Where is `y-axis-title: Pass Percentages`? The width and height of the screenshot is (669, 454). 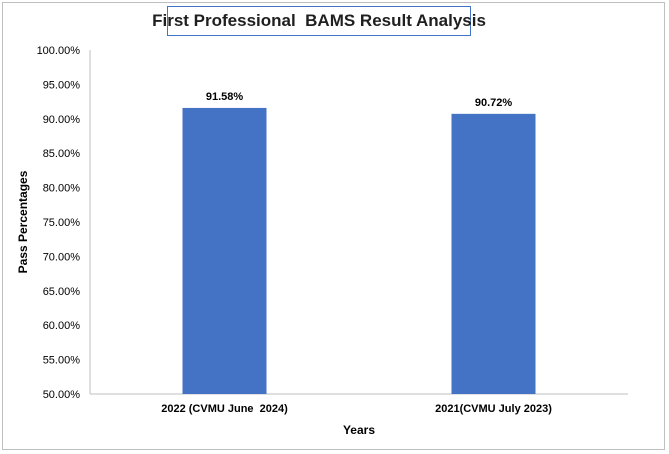 y-axis-title: Pass Percentages is located at coordinates (23, 221).